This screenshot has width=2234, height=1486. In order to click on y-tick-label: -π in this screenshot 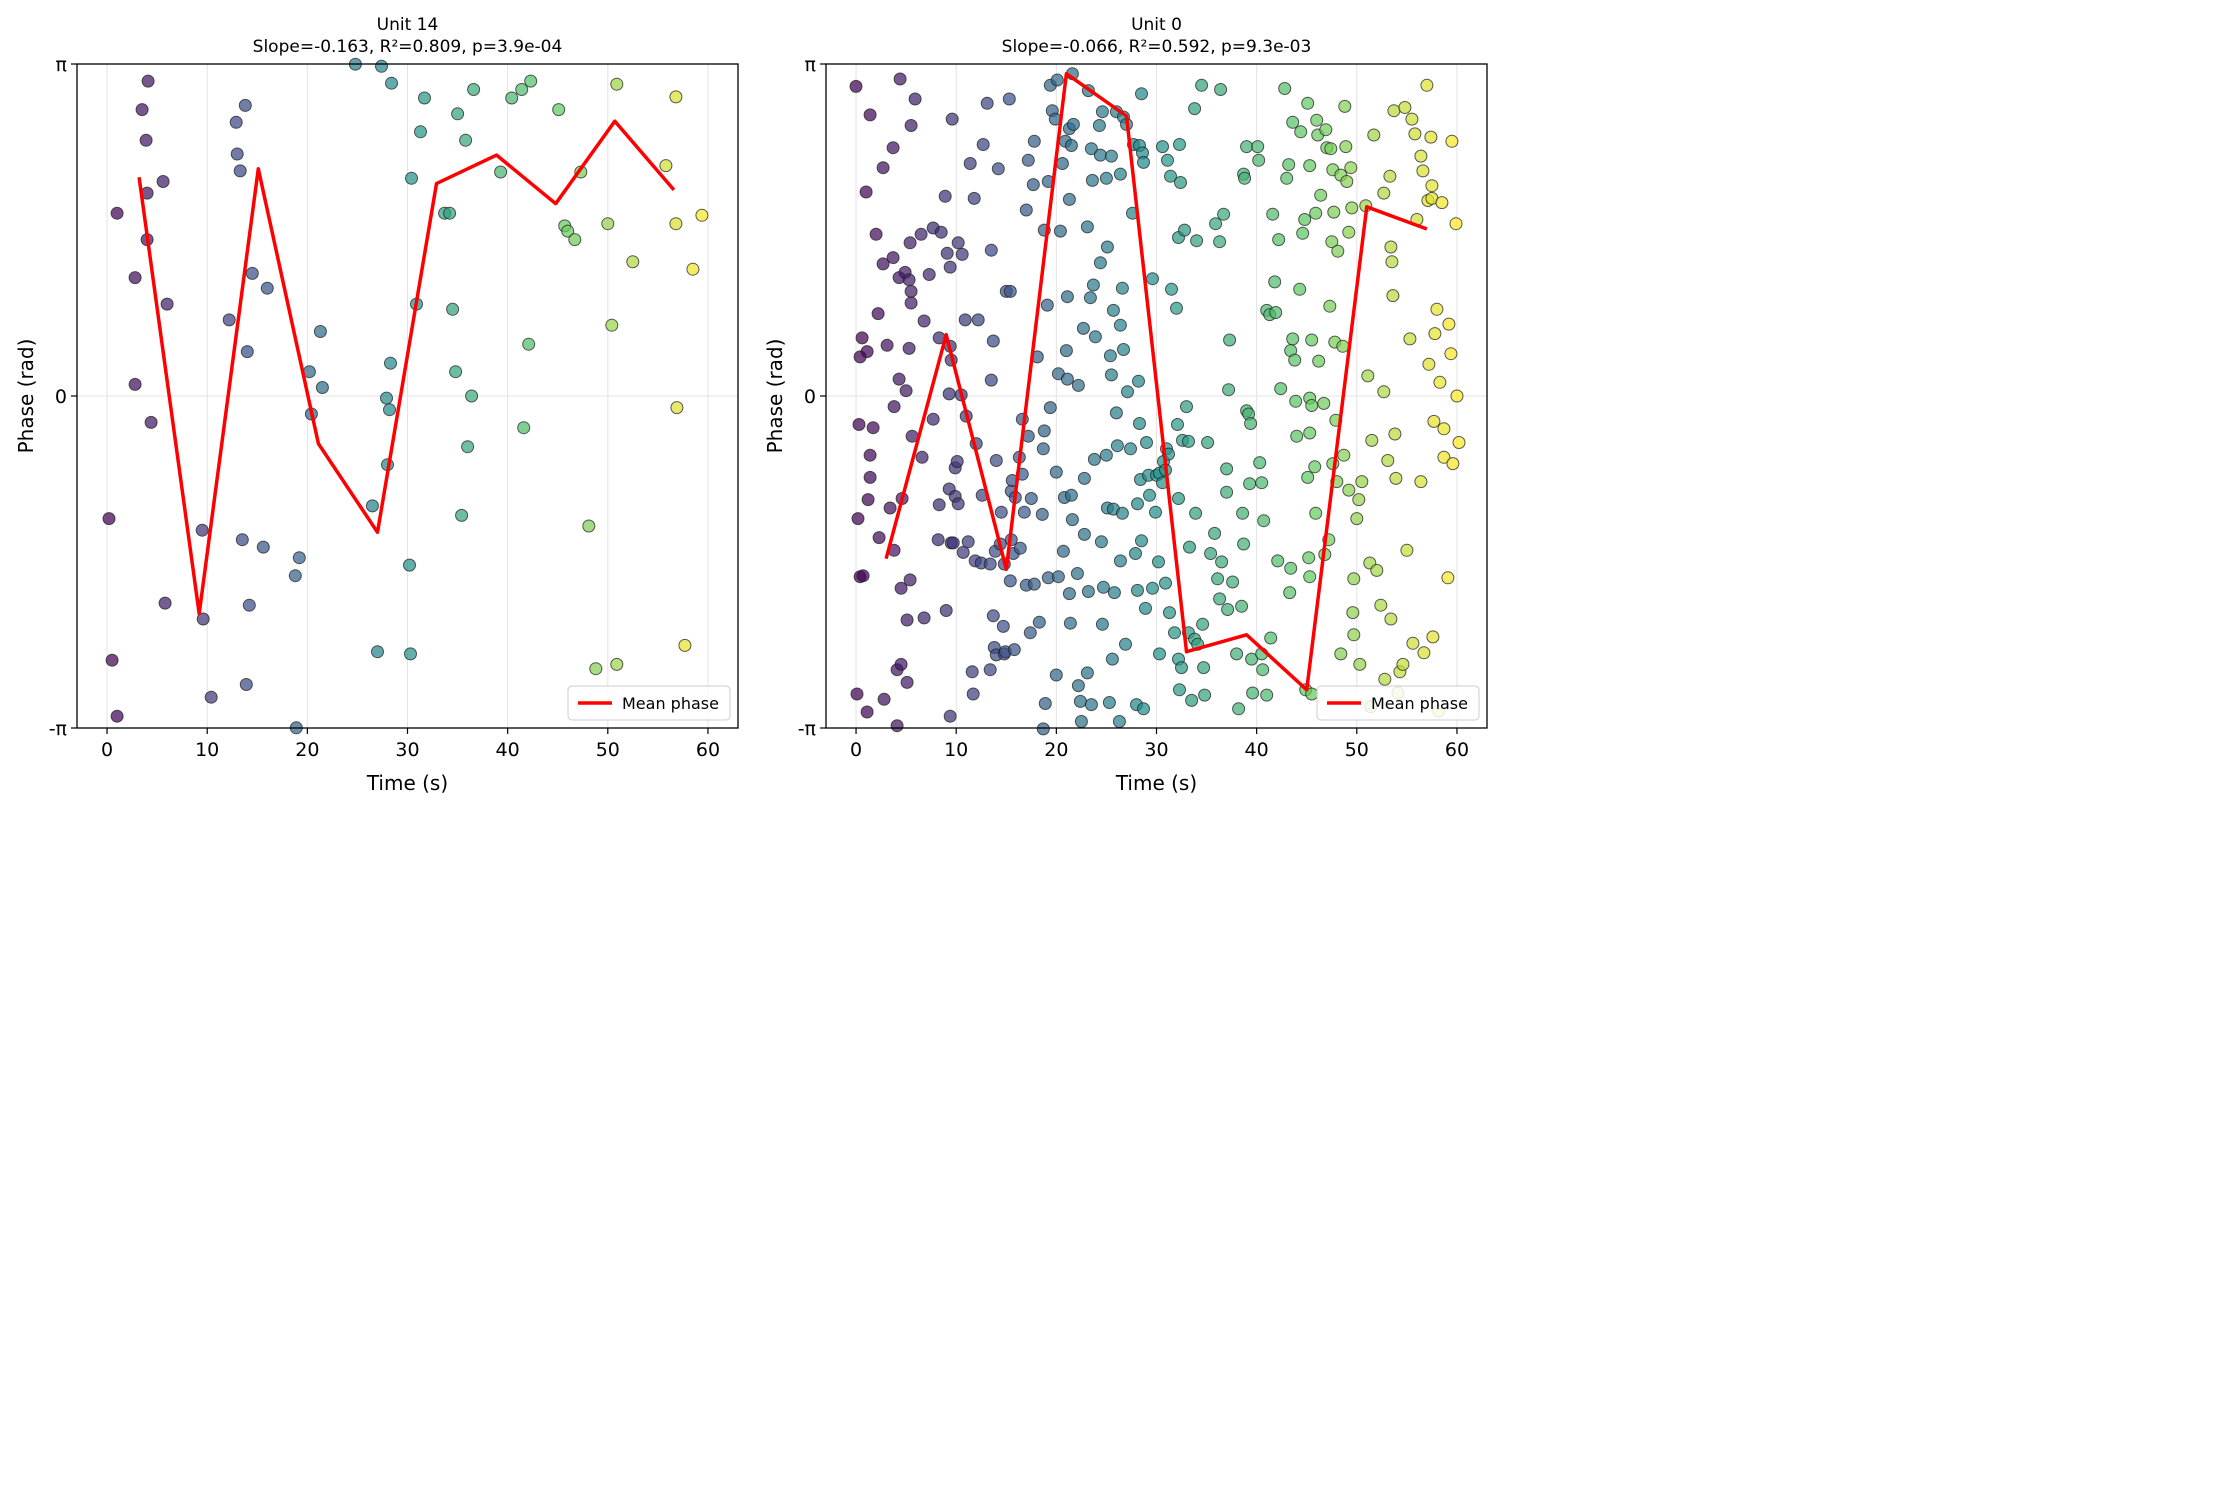, I will do `click(807, 729)`.